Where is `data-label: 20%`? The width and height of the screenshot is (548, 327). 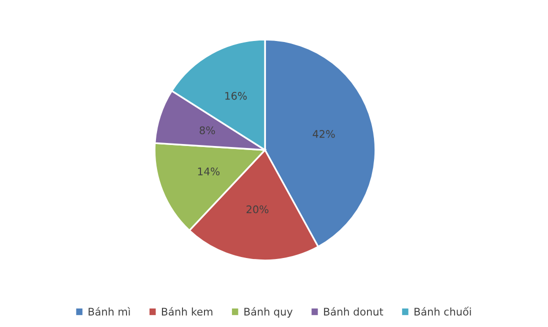
data-label: 20% is located at coordinates (257, 209).